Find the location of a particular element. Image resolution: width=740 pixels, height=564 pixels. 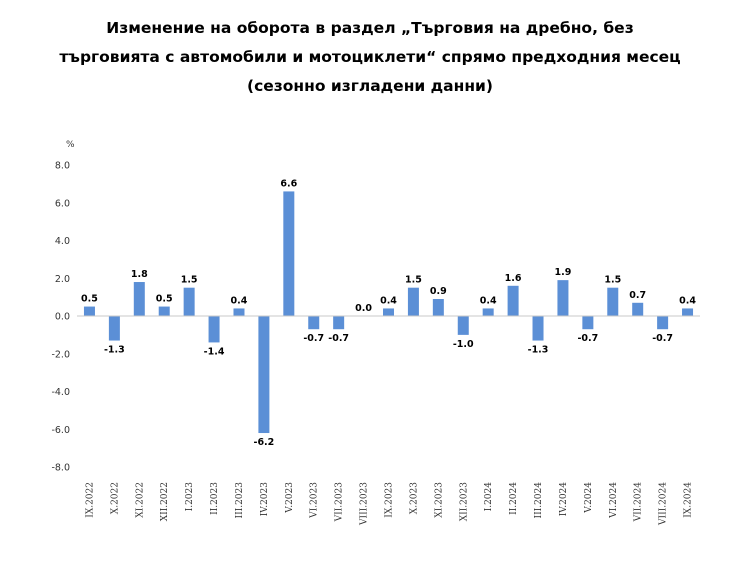

x-tick-label: XII.2022 is located at coordinates (165, 501).